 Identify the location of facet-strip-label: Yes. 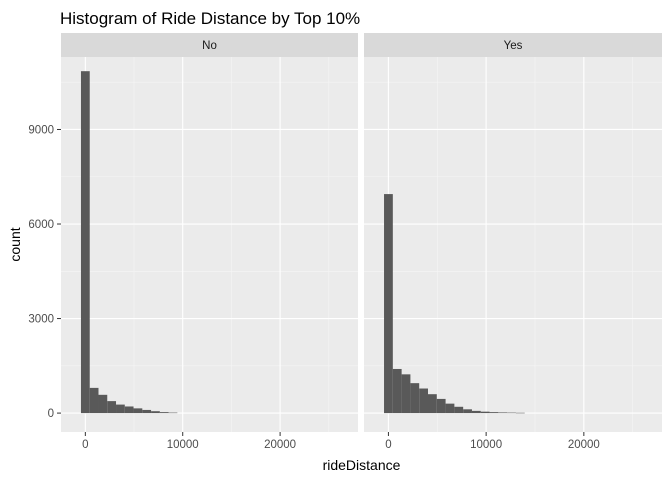
(513, 46).